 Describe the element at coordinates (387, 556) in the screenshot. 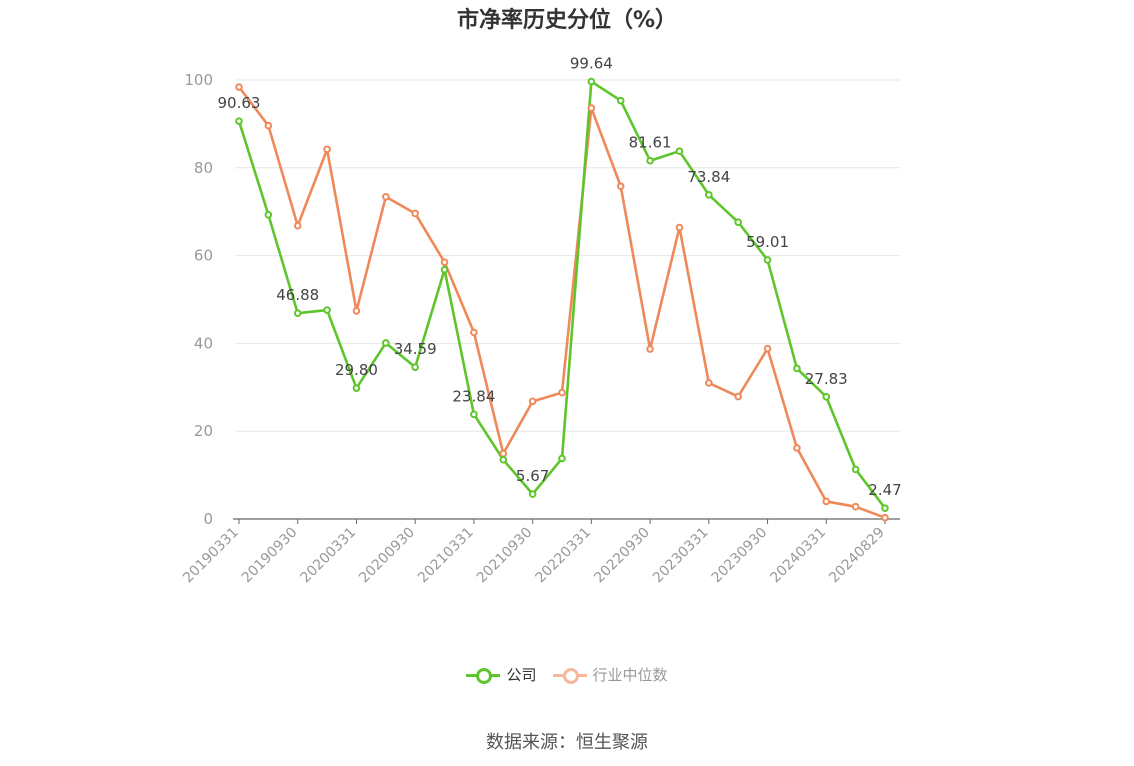

I see `x-tick-label: 20200930` at that location.